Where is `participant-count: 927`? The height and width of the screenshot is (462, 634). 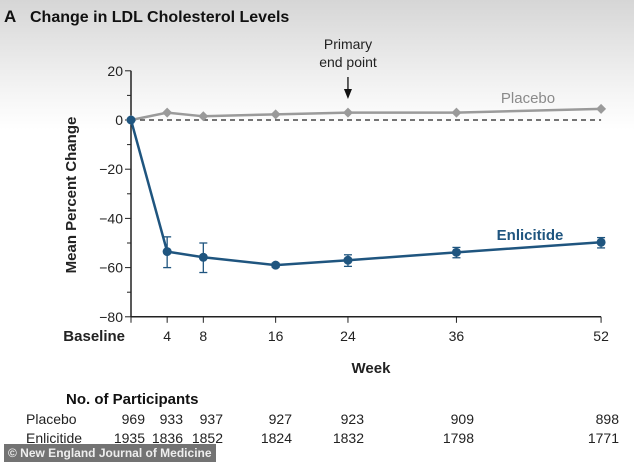 participant-count: 927 is located at coordinates (281, 419).